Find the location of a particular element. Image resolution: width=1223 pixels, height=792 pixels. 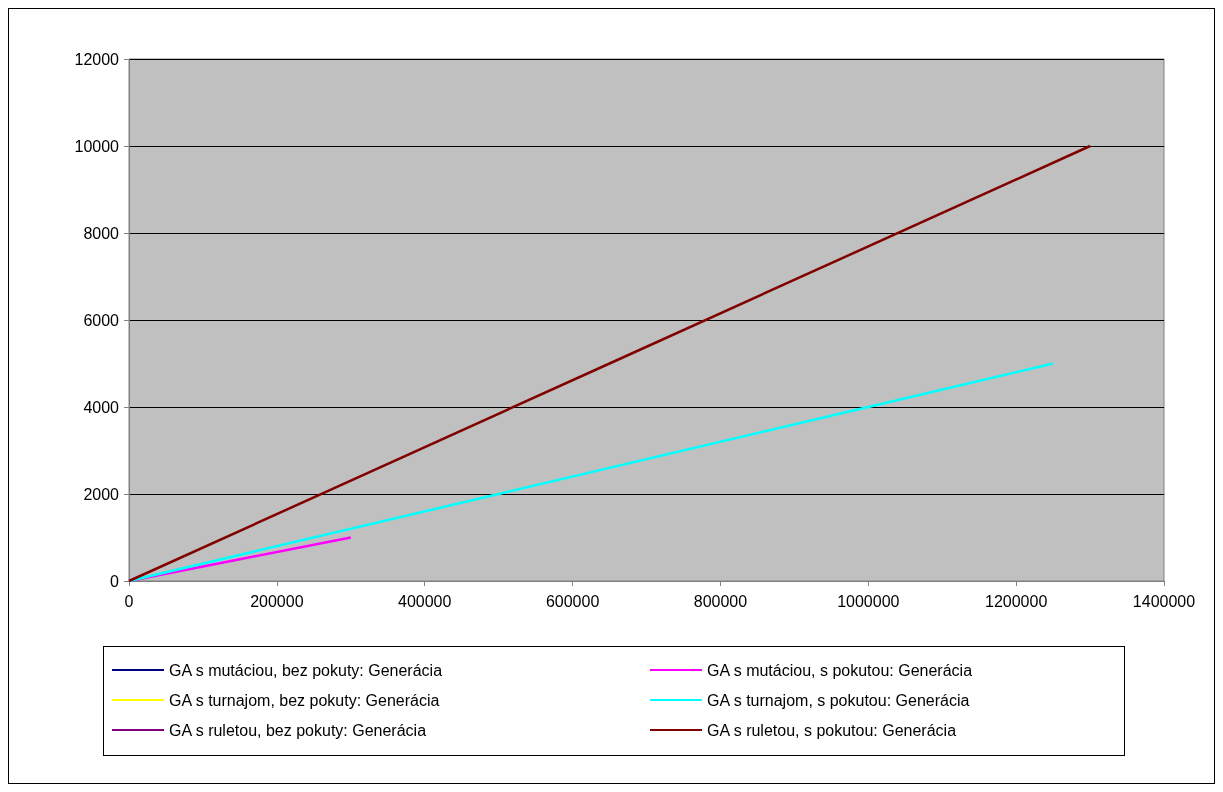

x-tick-label: 1400000 is located at coordinates (1164, 601).